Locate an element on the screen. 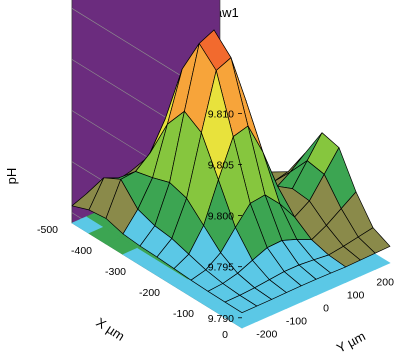 The width and height of the screenshot is (406, 363). z-tick-label: 9.800 is located at coordinates (221, 217).